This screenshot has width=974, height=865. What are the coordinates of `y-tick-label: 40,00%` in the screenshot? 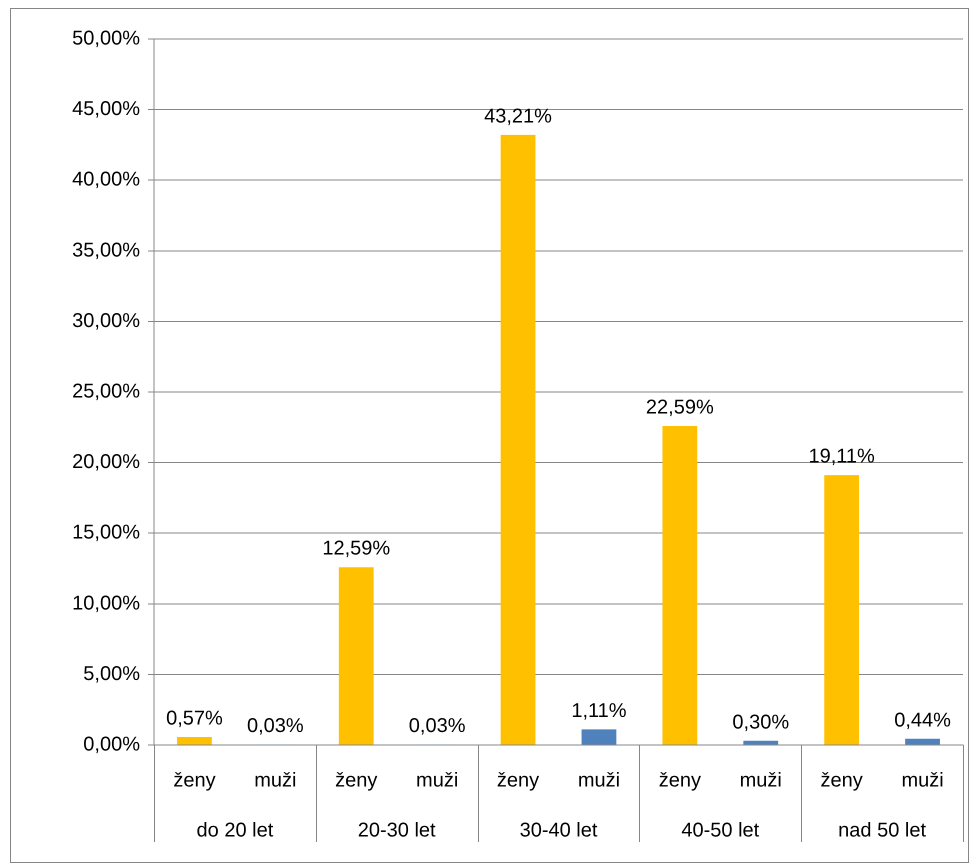 It's located at (106, 179).